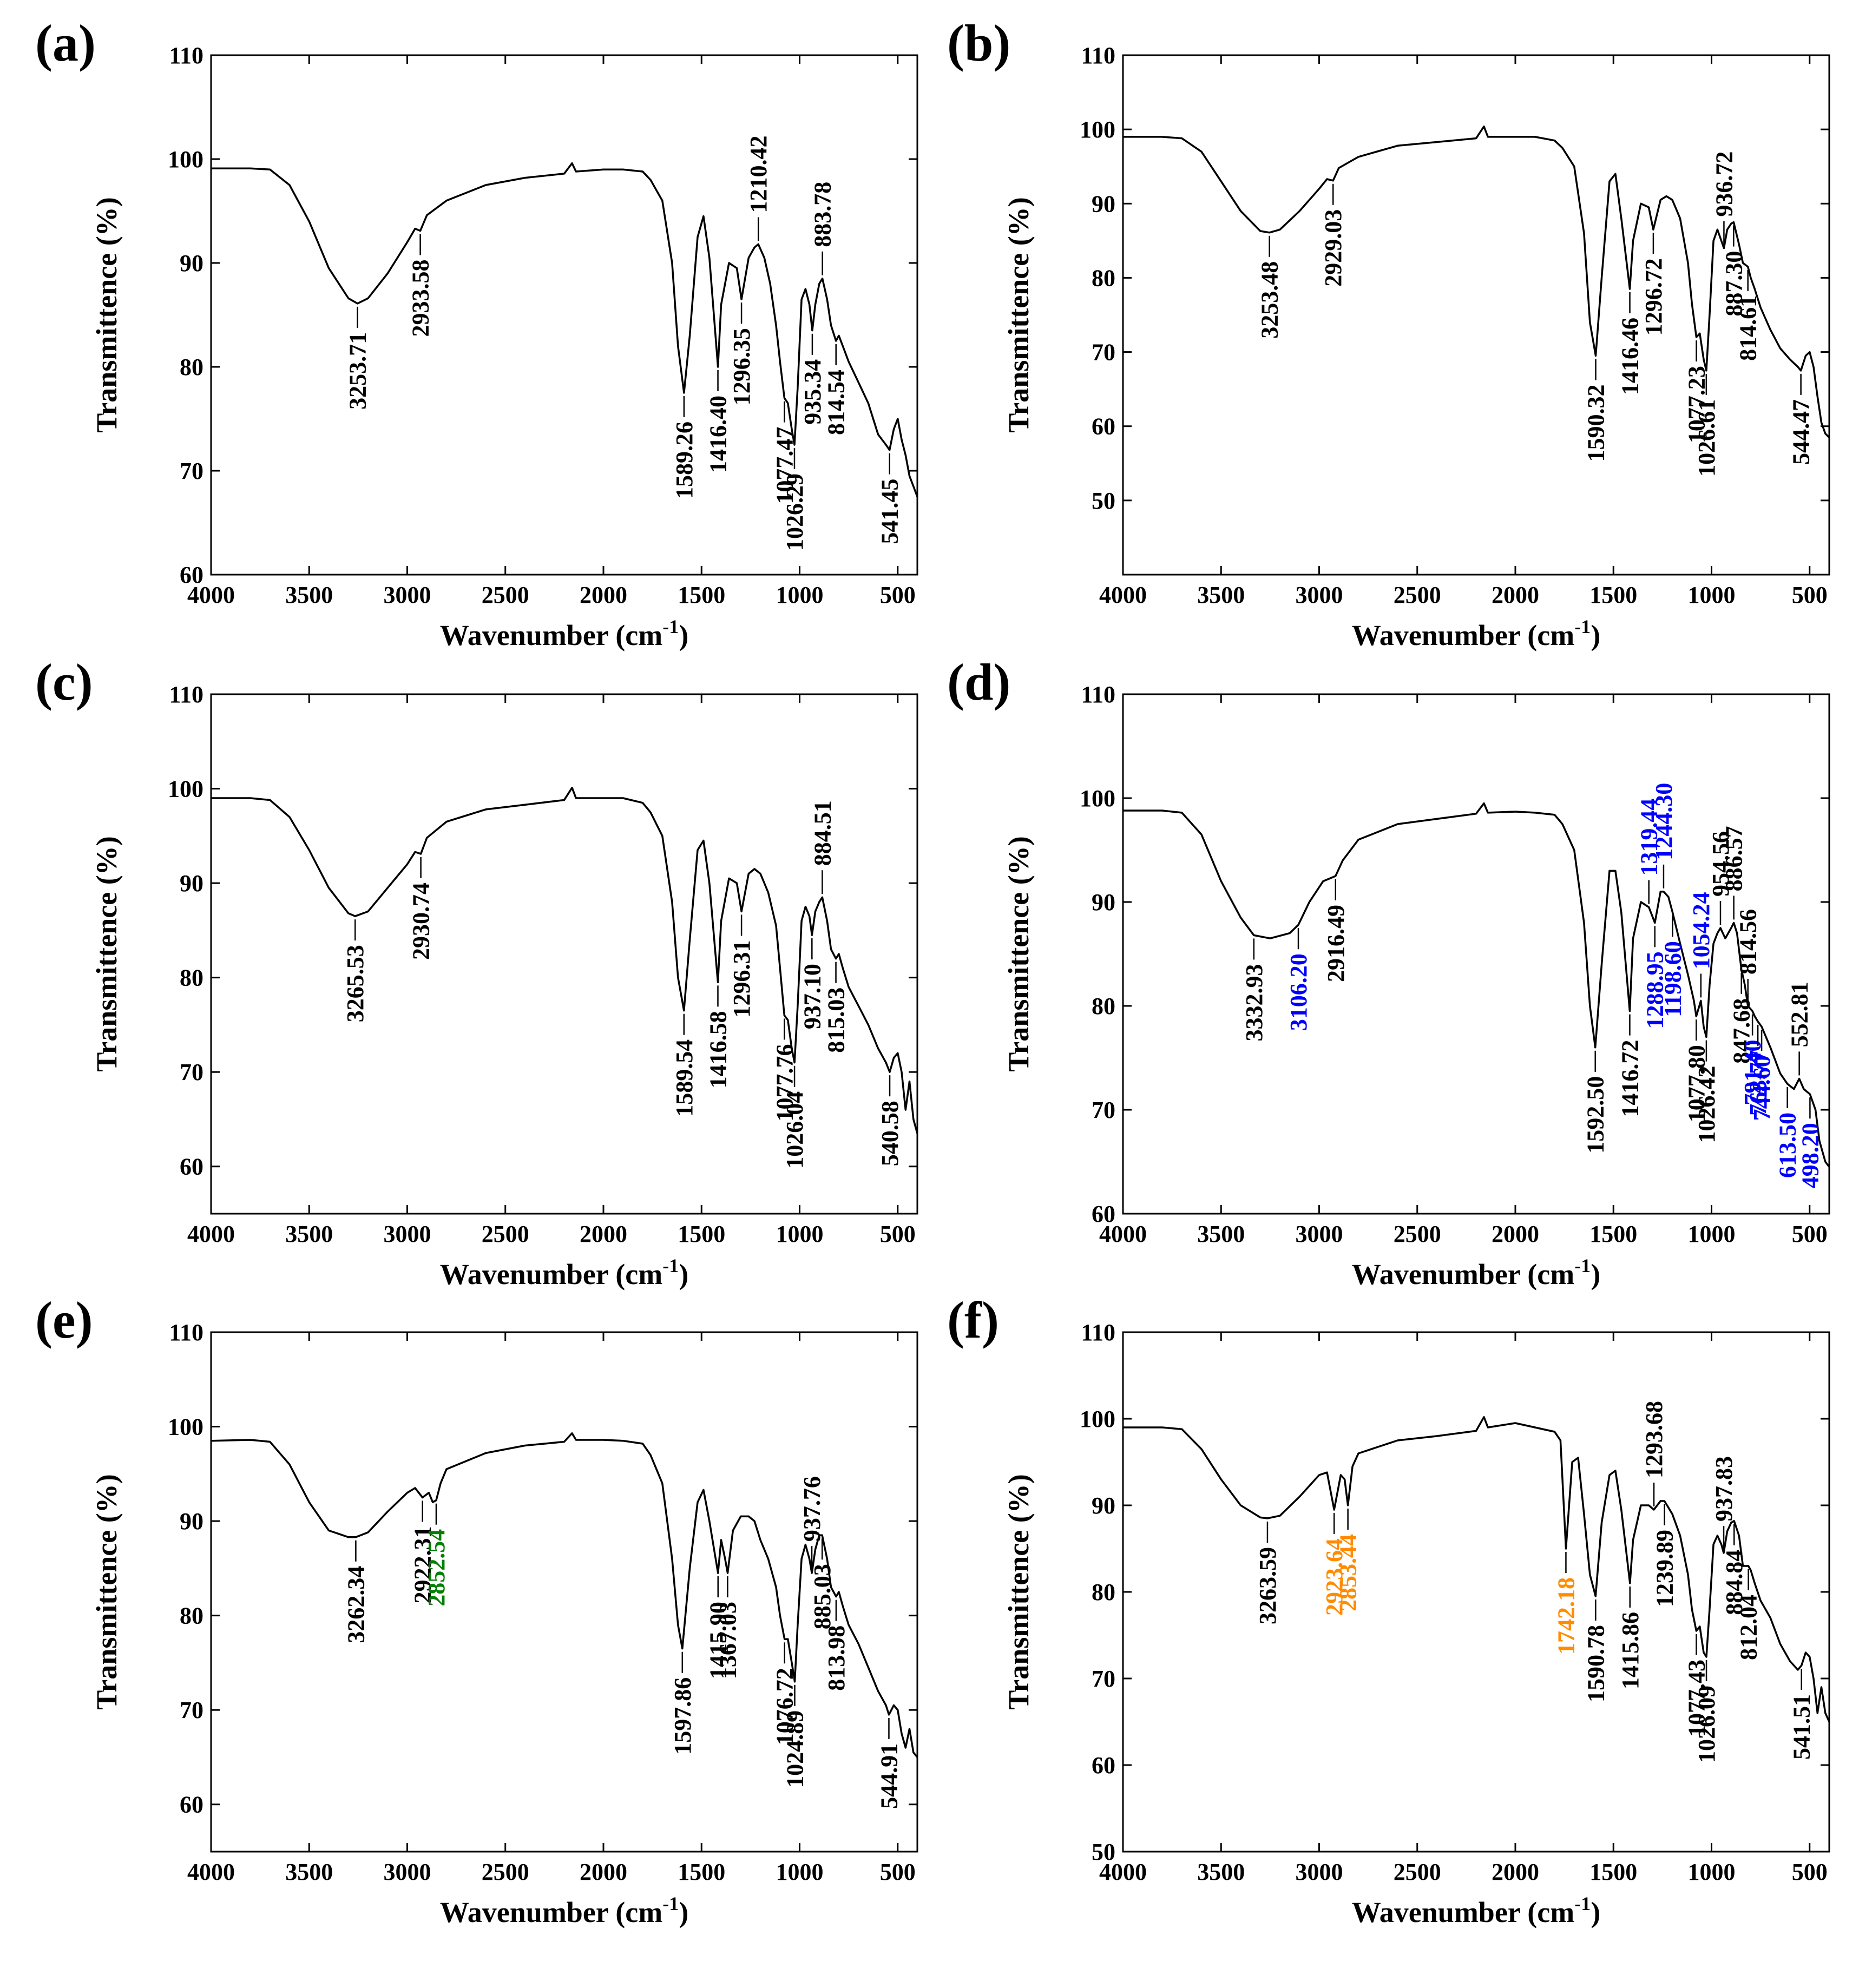 Image resolution: width=1859 pixels, height=1988 pixels. Describe the element at coordinates (823, 833) in the screenshot. I see `peak-label: 884.51` at that location.